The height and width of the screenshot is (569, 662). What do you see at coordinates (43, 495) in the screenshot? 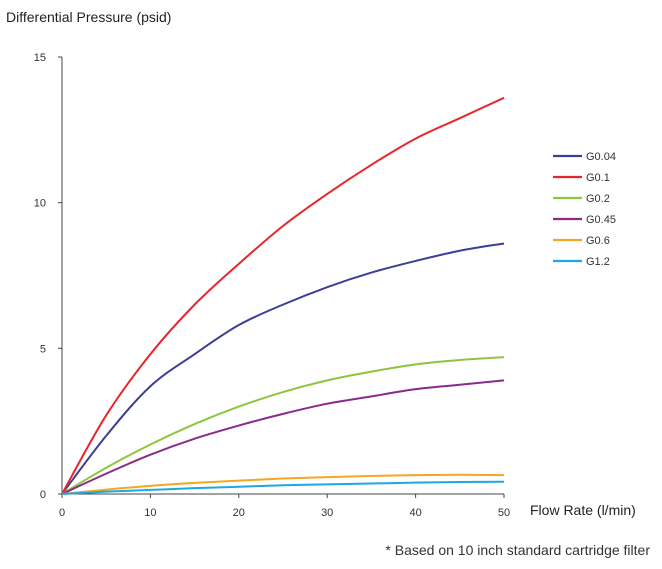
I see `y-tick-label: 0` at bounding box center [43, 495].